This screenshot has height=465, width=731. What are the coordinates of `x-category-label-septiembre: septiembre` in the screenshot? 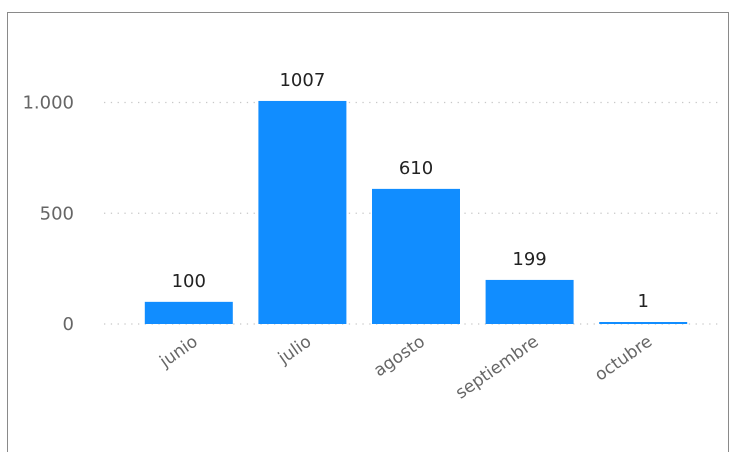 It's located at (497, 368).